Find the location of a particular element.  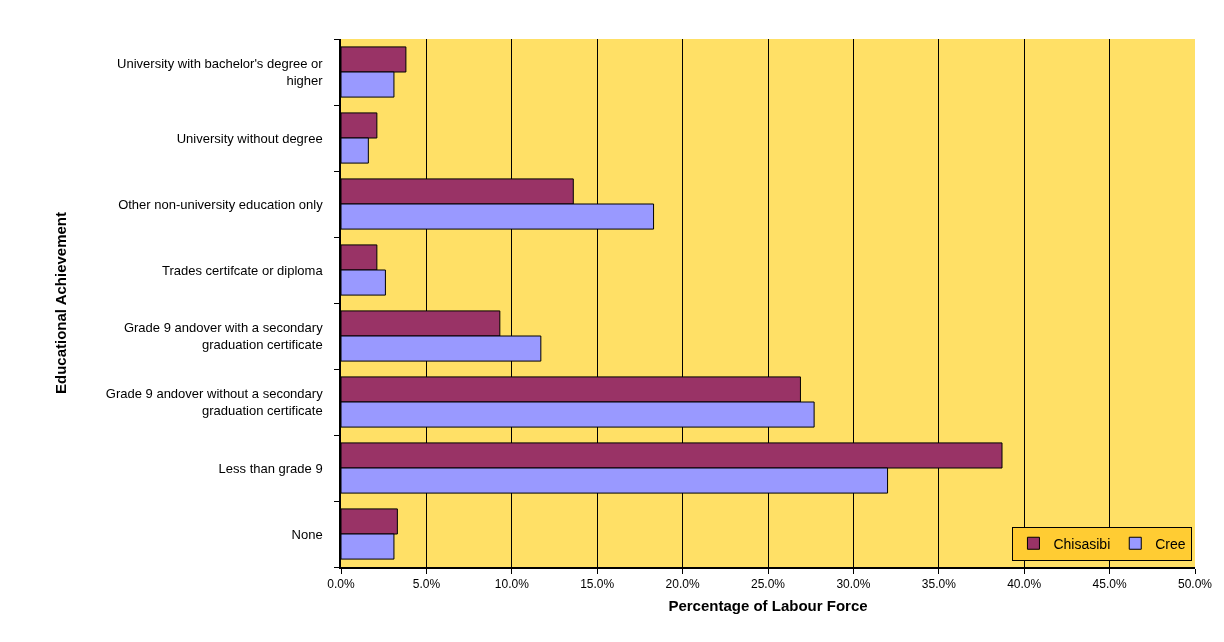

legend-label: Chisasibi is located at coordinates (1082, 543).